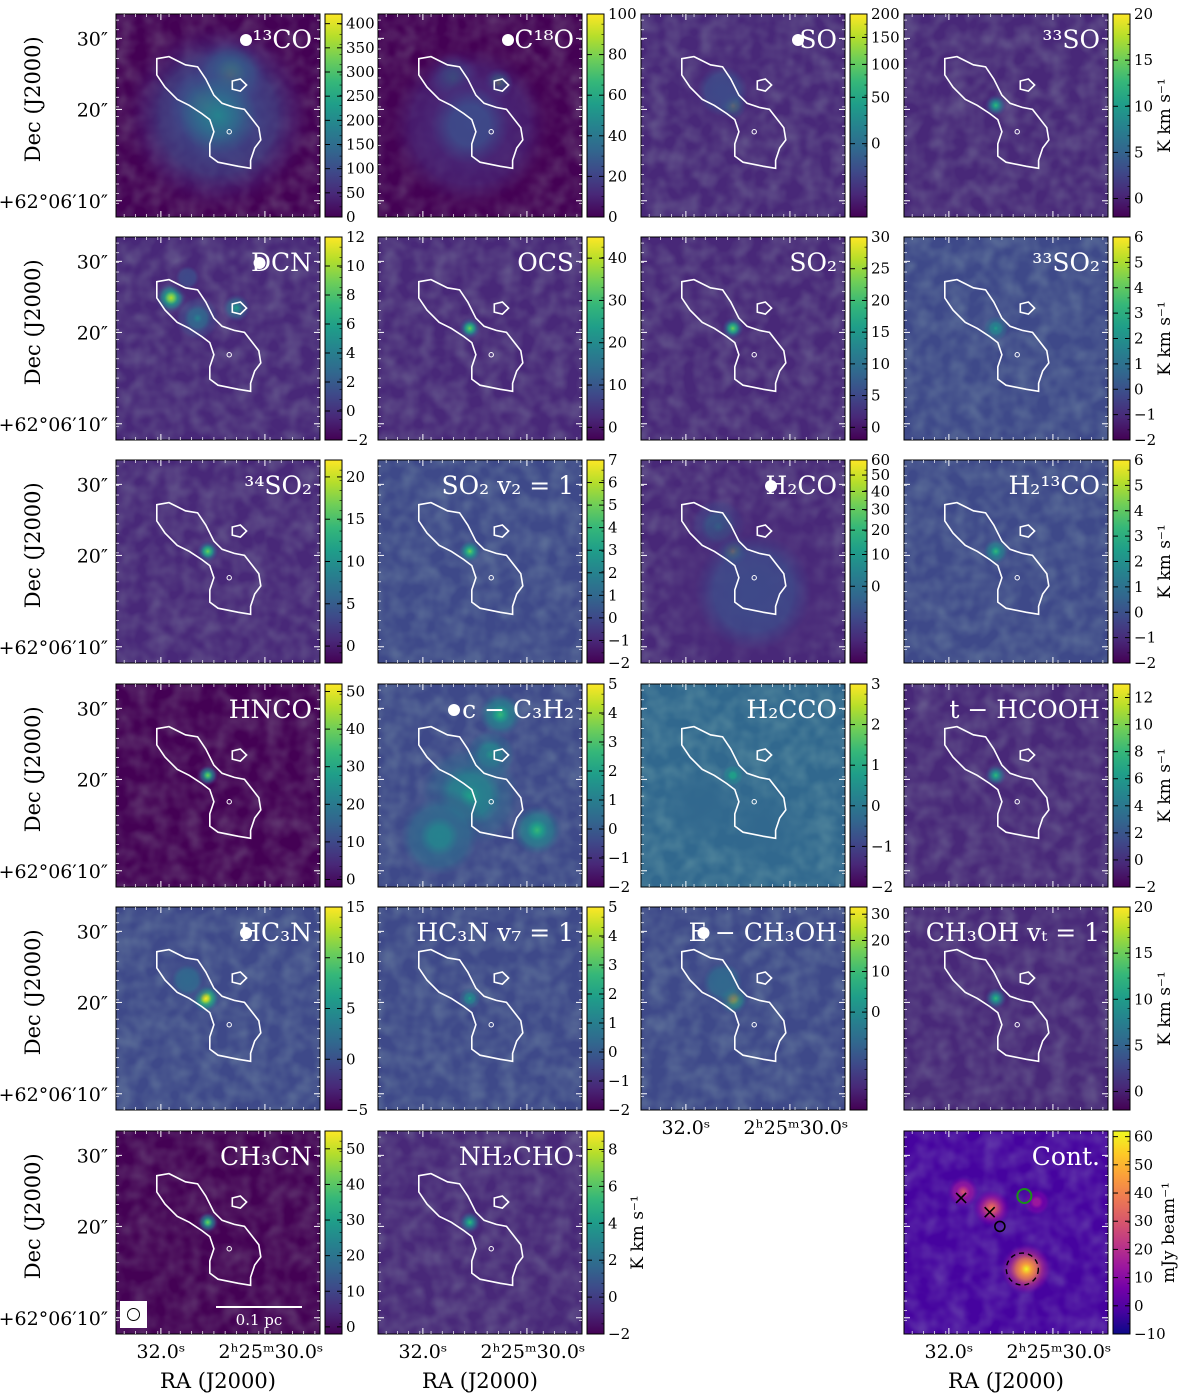  I want to click on colorbar-tick-label: 3, so click(613, 742).